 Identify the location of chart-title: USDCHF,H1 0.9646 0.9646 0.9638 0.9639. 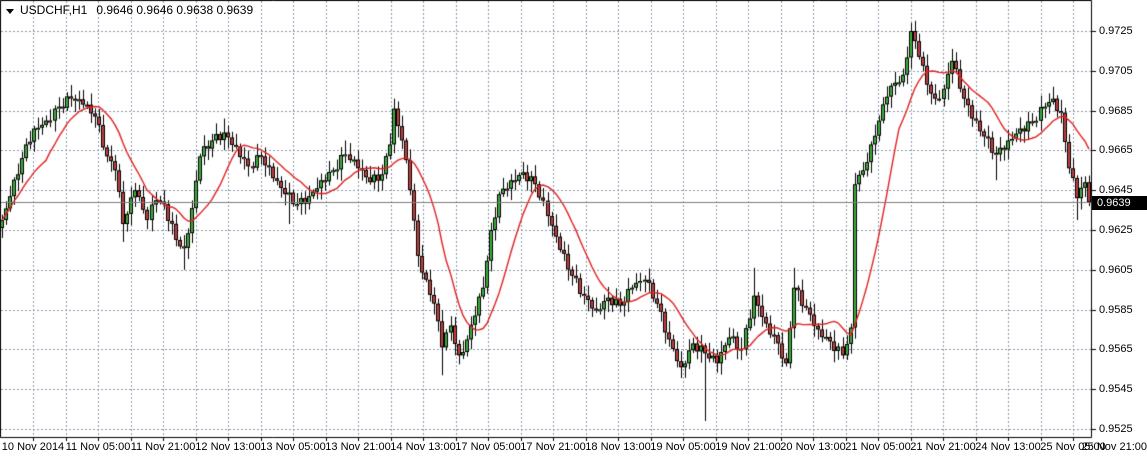
(126, 10).